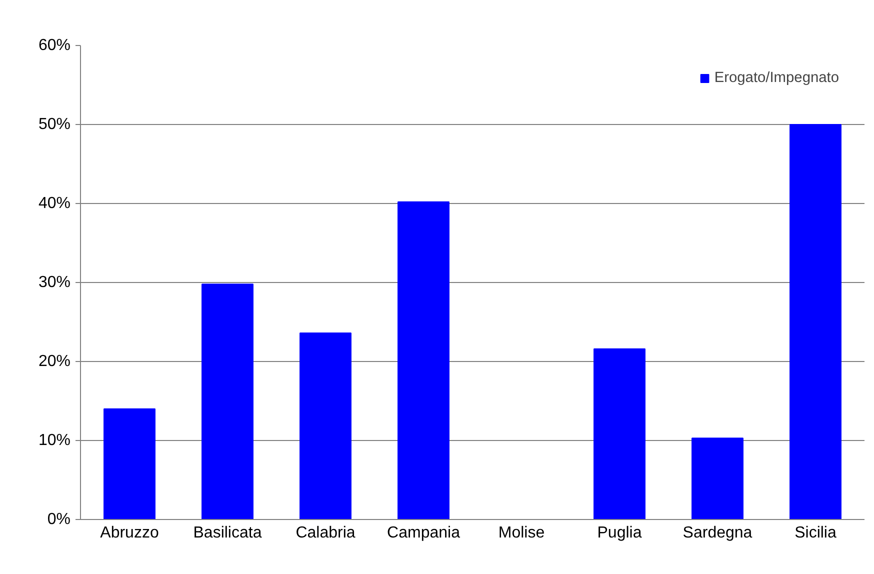  Describe the element at coordinates (815, 533) in the screenshot. I see `x-tick-label: Sicilia` at that location.